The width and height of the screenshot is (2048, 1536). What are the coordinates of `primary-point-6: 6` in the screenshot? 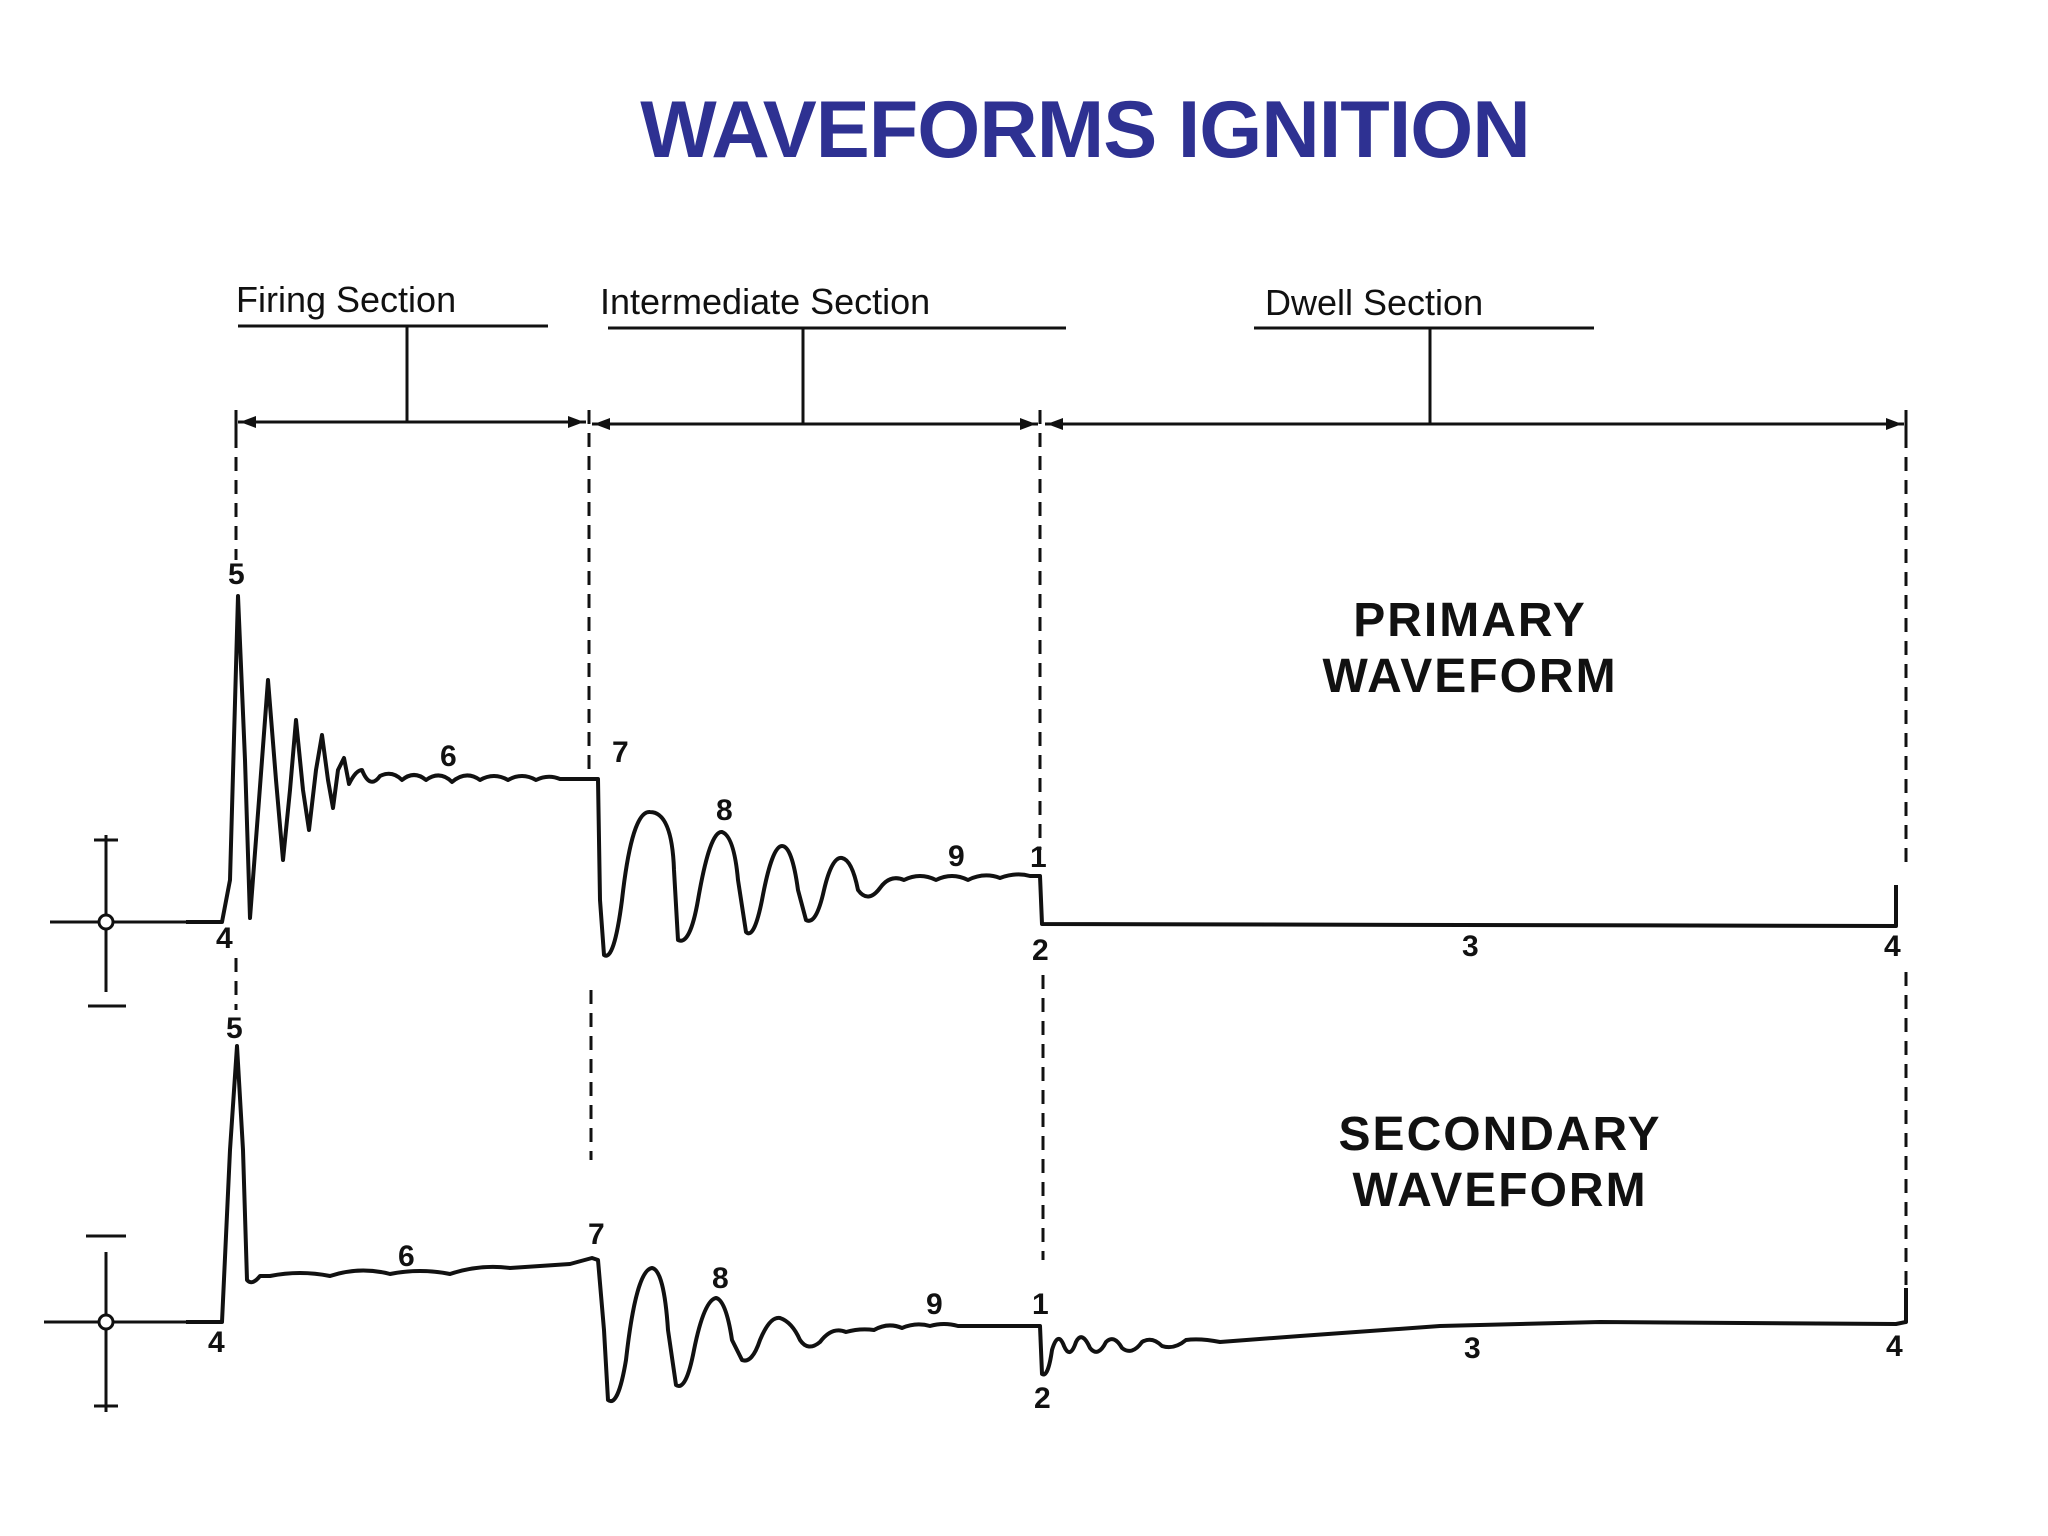 It's located at (448, 756).